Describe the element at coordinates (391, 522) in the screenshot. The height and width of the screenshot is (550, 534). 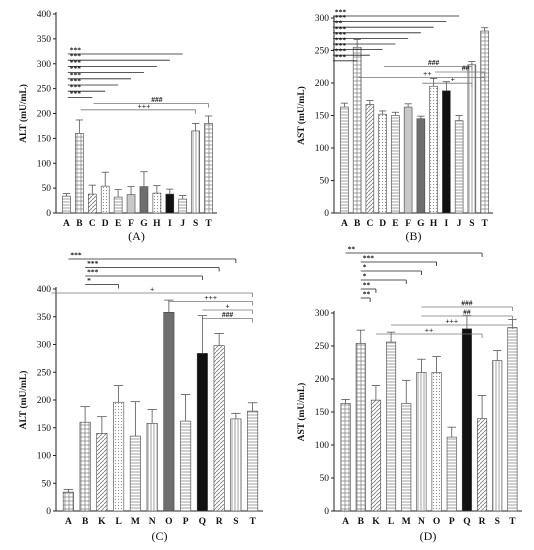
I see `x-tick-label-L: L` at that location.